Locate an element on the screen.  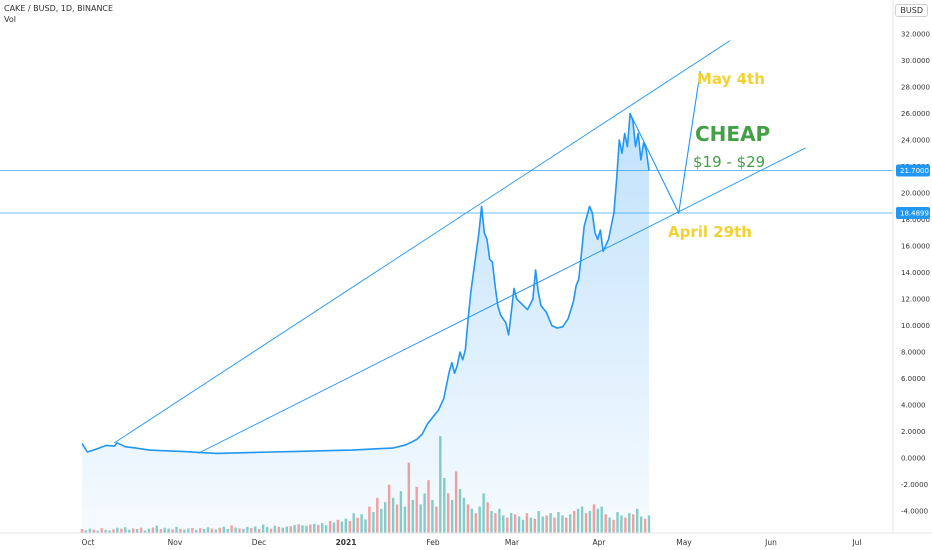
time-axis-label: Jul is located at coordinates (856, 542).